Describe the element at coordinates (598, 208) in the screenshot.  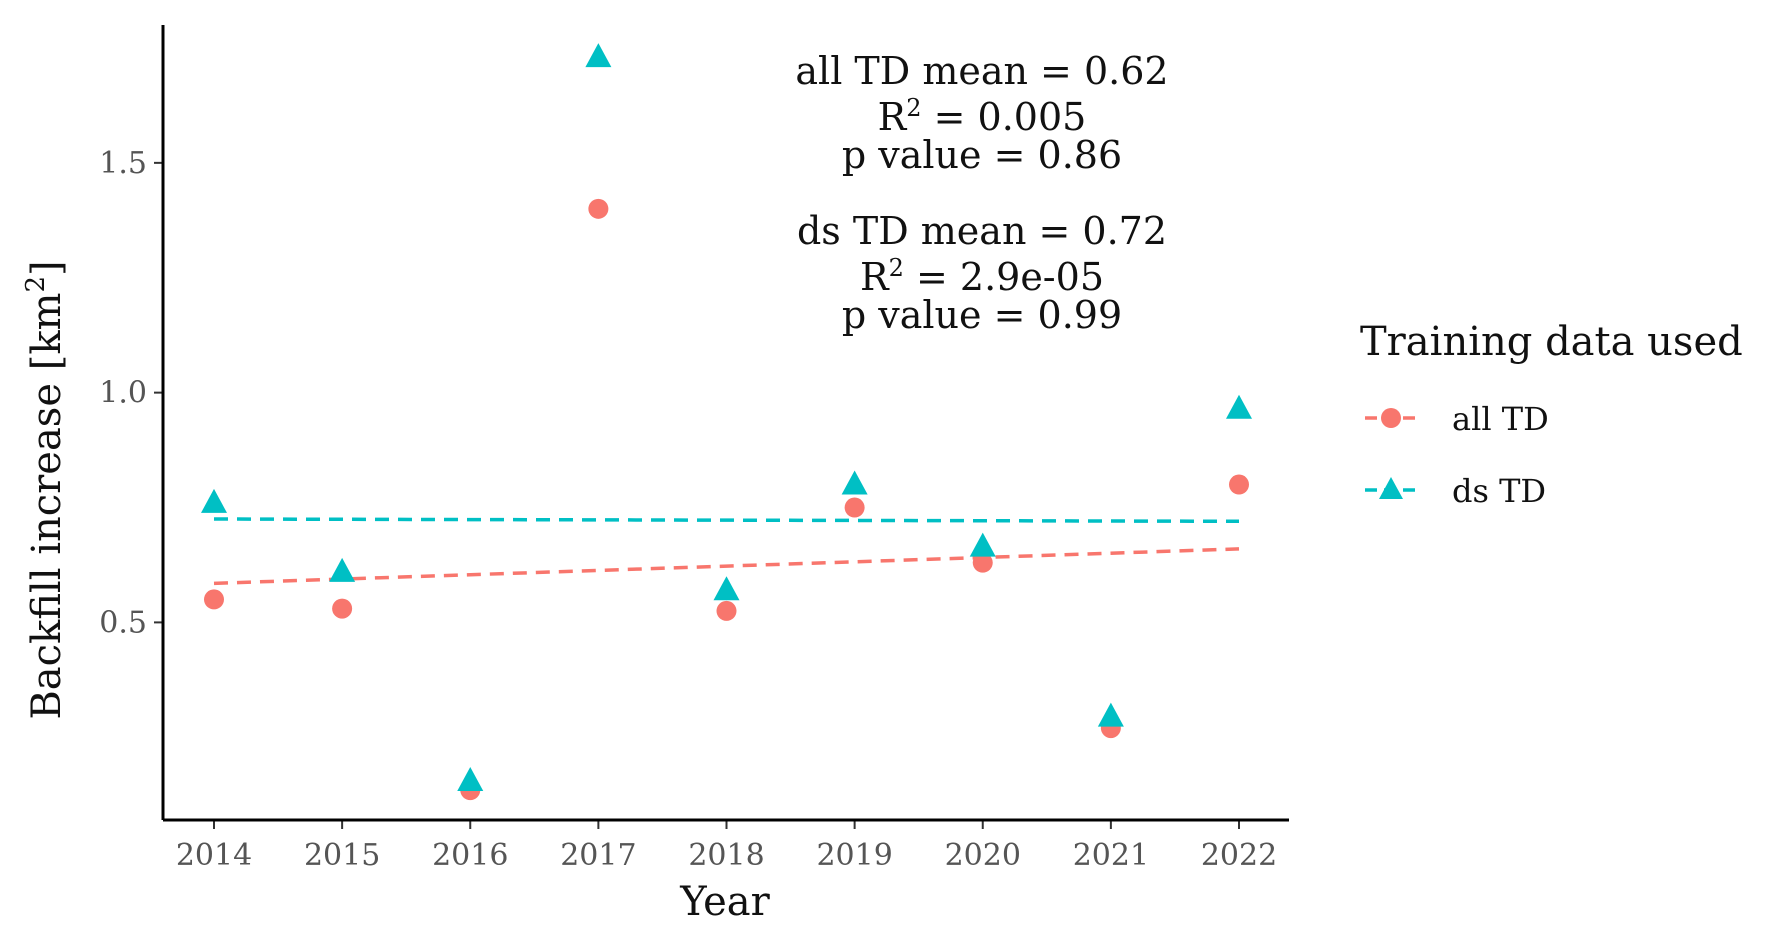
I see `point-all-td-2017` at that location.